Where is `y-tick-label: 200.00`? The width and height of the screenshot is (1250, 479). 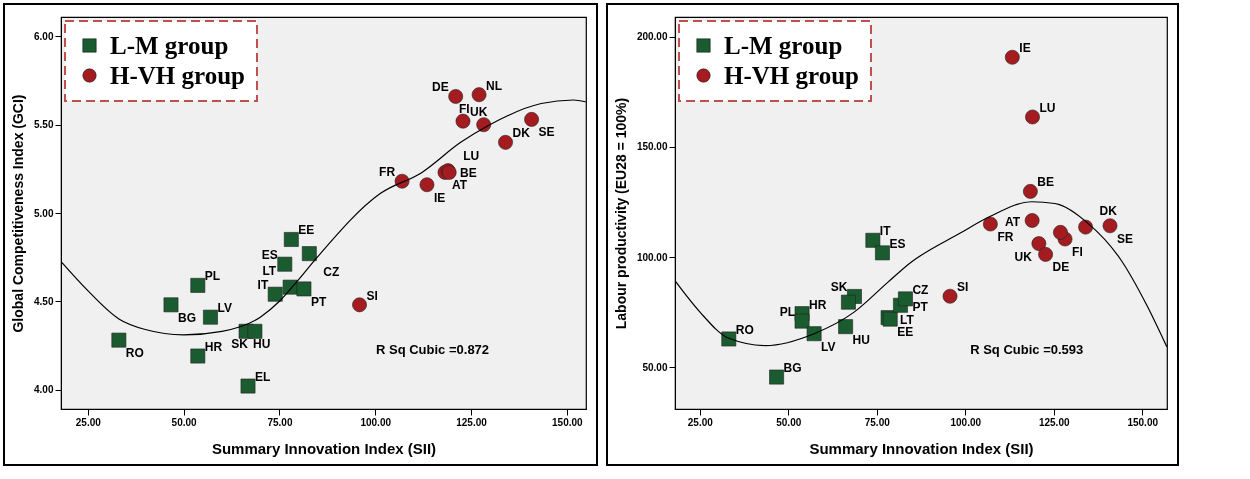
y-tick-label: 200.00 is located at coordinates (652, 37).